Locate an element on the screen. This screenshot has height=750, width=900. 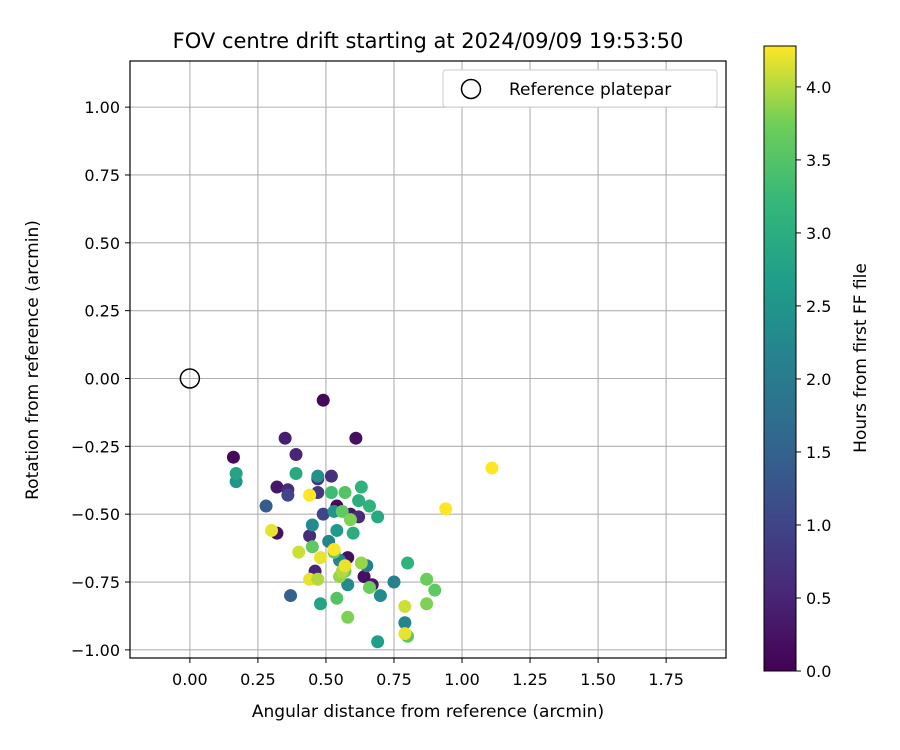
x-tick-label: 0.75 is located at coordinates (394, 679).